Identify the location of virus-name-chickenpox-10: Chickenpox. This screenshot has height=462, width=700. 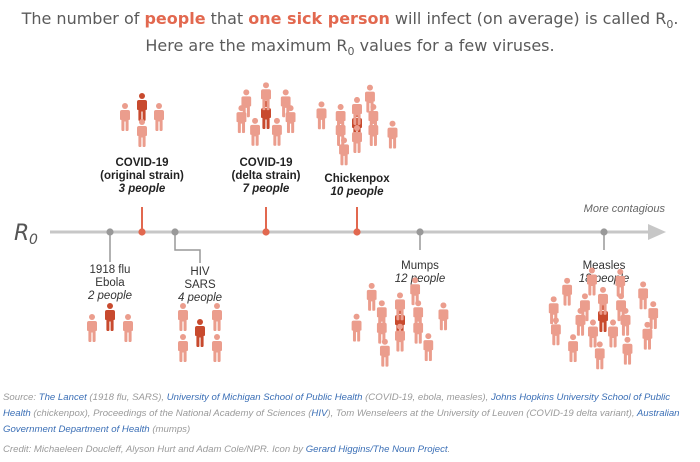
(357, 179).